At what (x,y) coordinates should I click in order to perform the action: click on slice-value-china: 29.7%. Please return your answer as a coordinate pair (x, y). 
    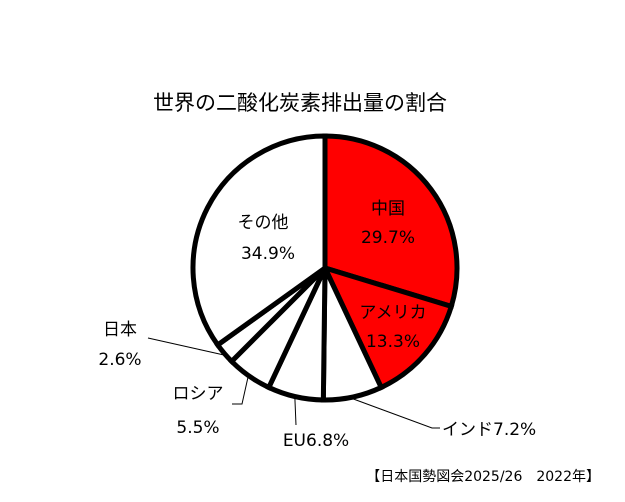
    Looking at the image, I should click on (388, 238).